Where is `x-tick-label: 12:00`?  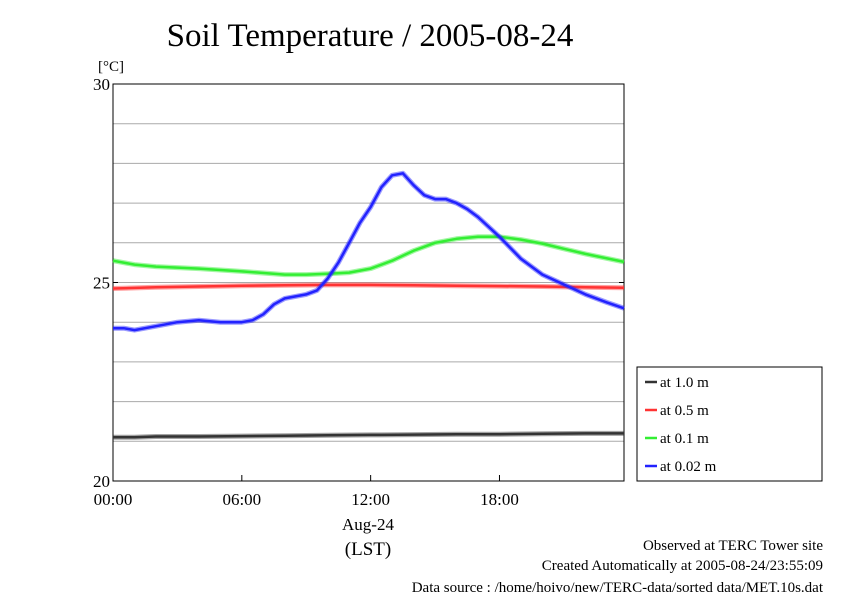 x-tick-label: 12:00 is located at coordinates (370, 499).